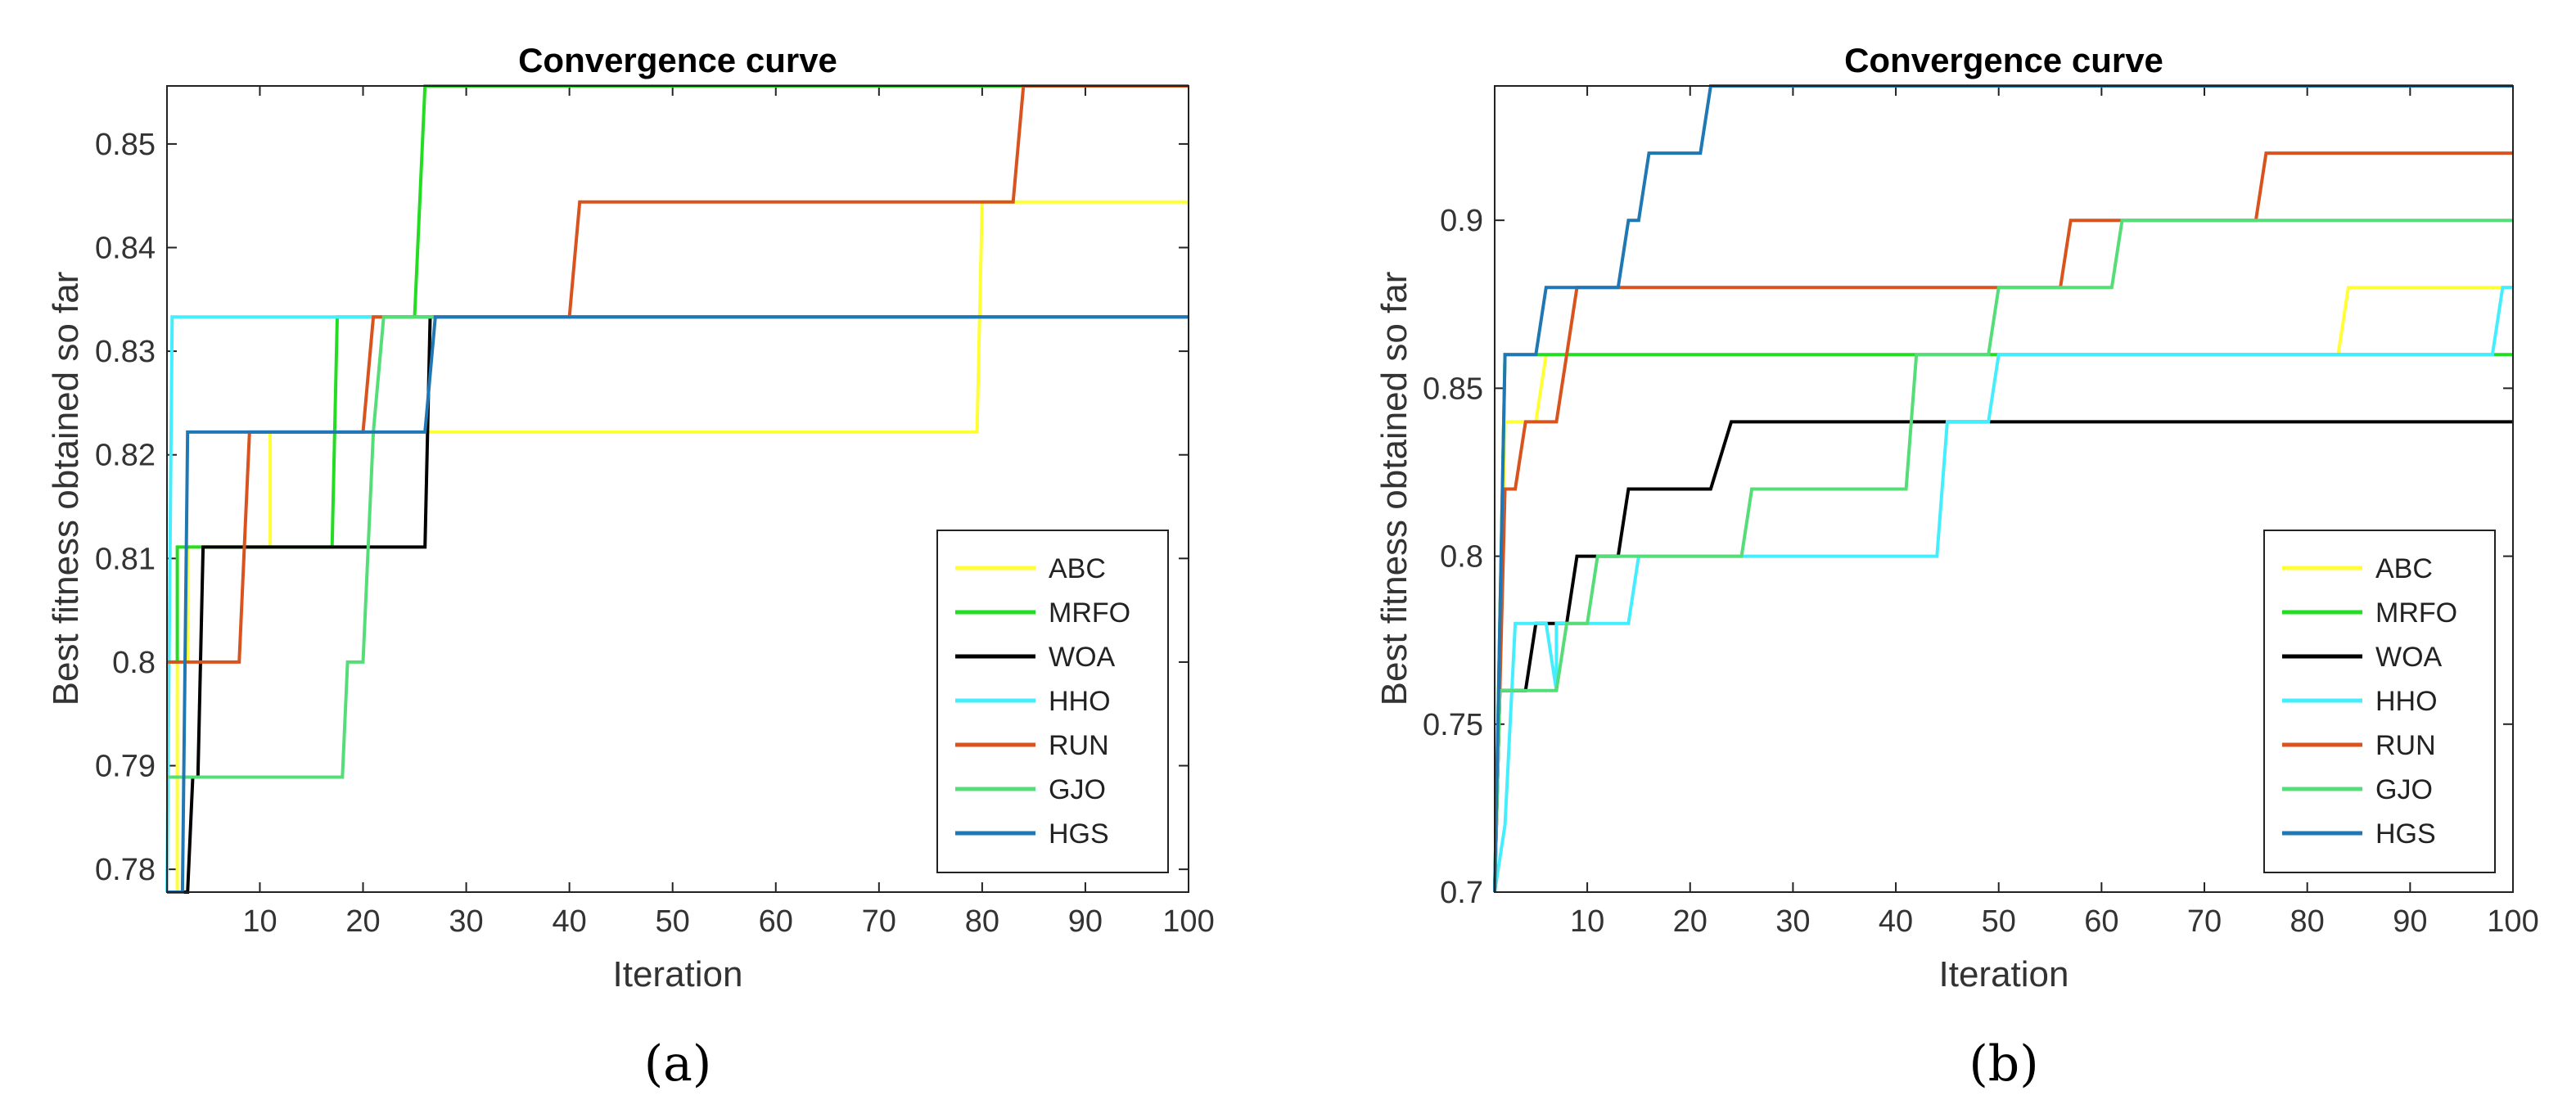  Describe the element at coordinates (2004, 974) in the screenshot. I see `chart-b-xlabel: Iteration` at that location.